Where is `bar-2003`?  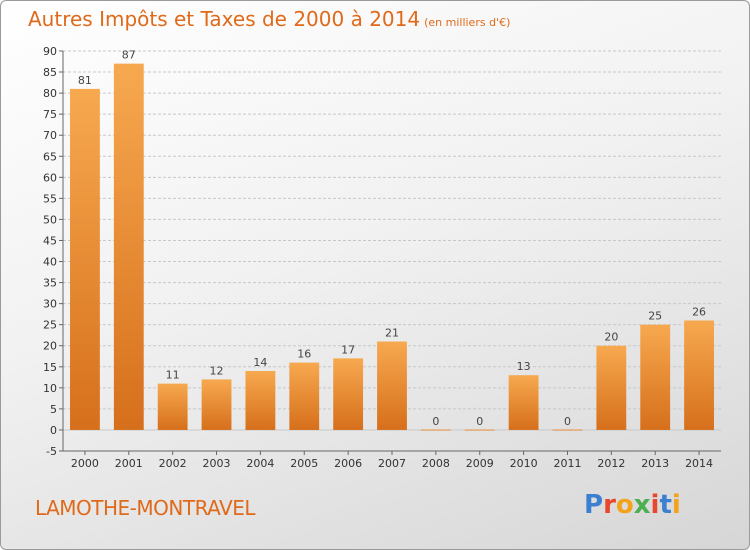
bar-2003 is located at coordinates (216, 404).